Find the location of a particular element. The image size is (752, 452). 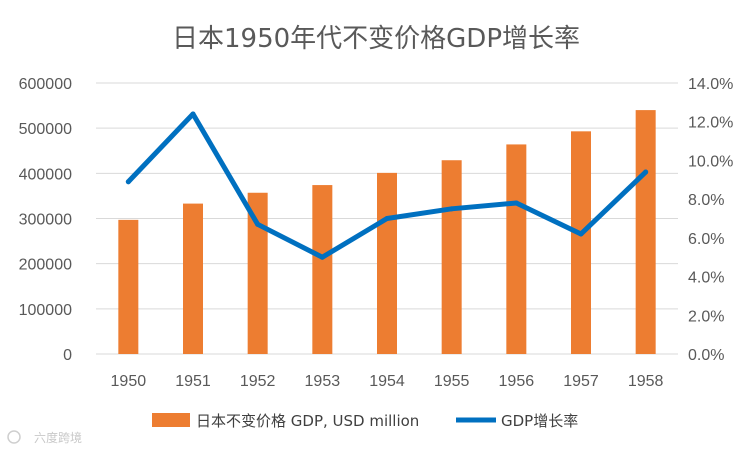

y-left-tick-label: 300000 is located at coordinates (45, 220).